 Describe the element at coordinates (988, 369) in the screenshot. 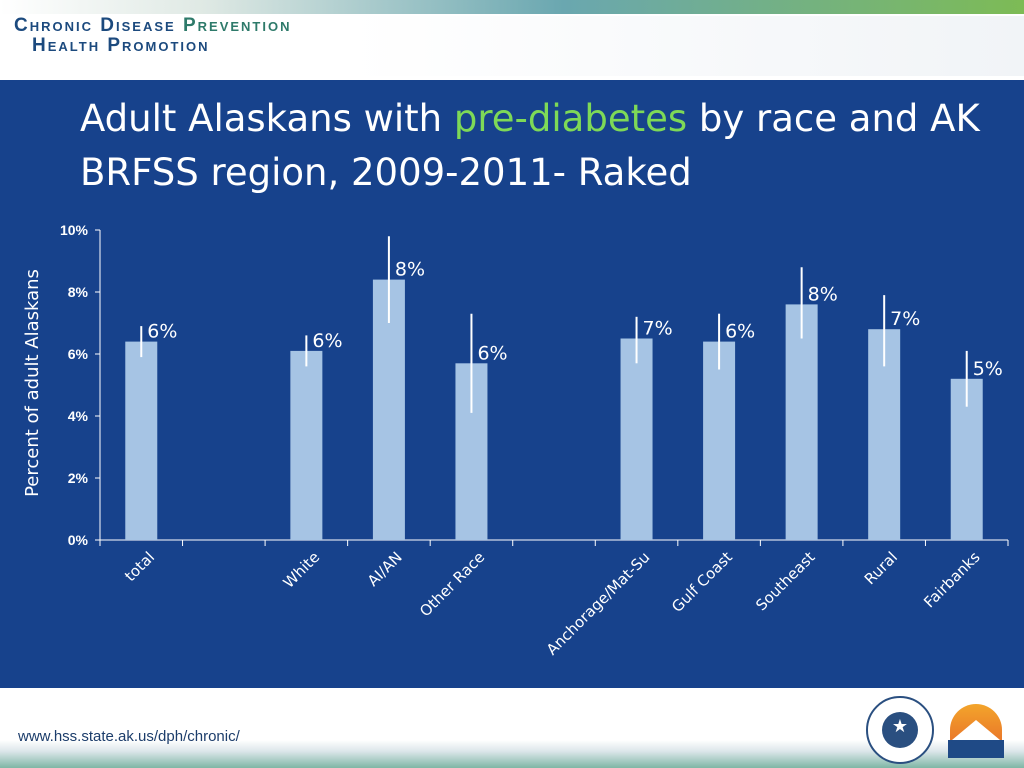

I see `data-label: 5%` at that location.